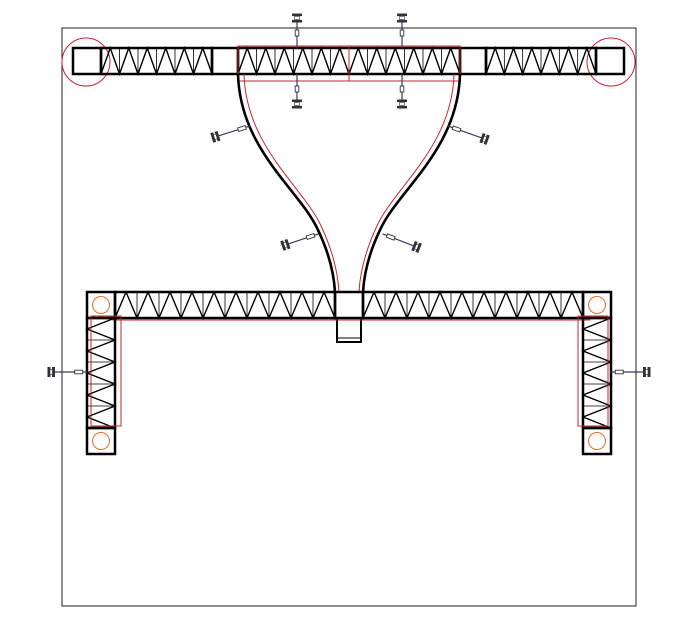 This screenshot has width=692, height=622. I want to click on fixture-top-1-down-clamp, so click(297, 89).